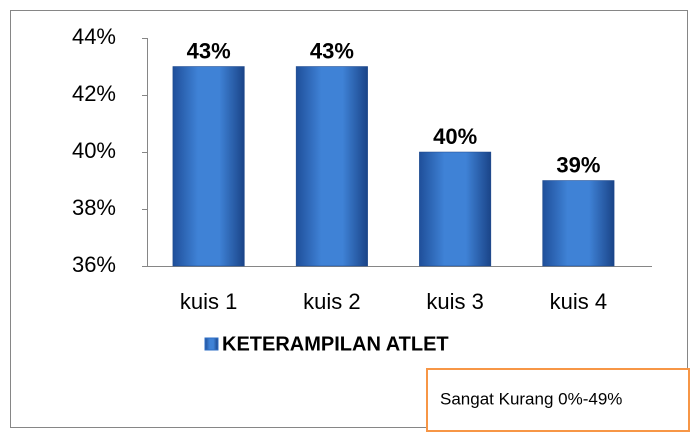  I want to click on x-tick-label: kuis 1, so click(208, 301).